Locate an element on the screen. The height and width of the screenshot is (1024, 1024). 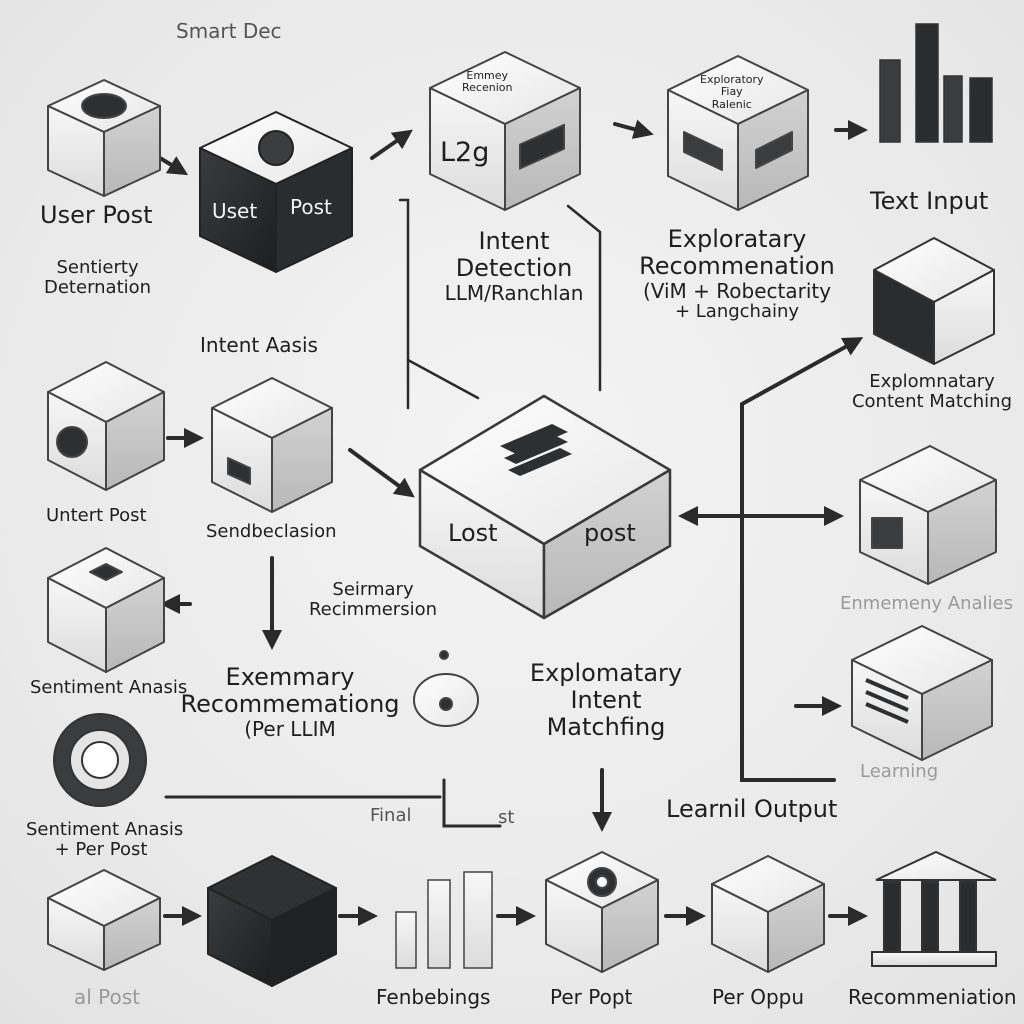
intent-detection-label: Intent Detection LLM/Ranchlan is located at coordinates (514, 266).